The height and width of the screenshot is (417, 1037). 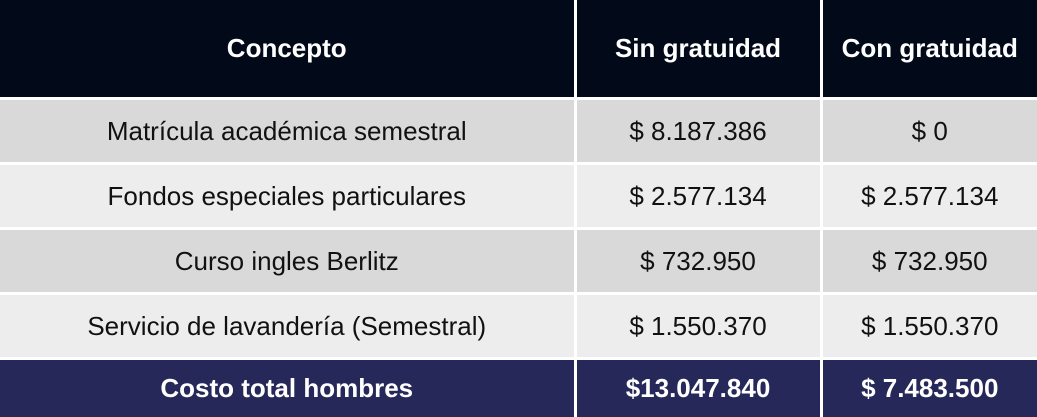 I want to click on header-cell: Sin gratuidad, so click(x=698, y=49).